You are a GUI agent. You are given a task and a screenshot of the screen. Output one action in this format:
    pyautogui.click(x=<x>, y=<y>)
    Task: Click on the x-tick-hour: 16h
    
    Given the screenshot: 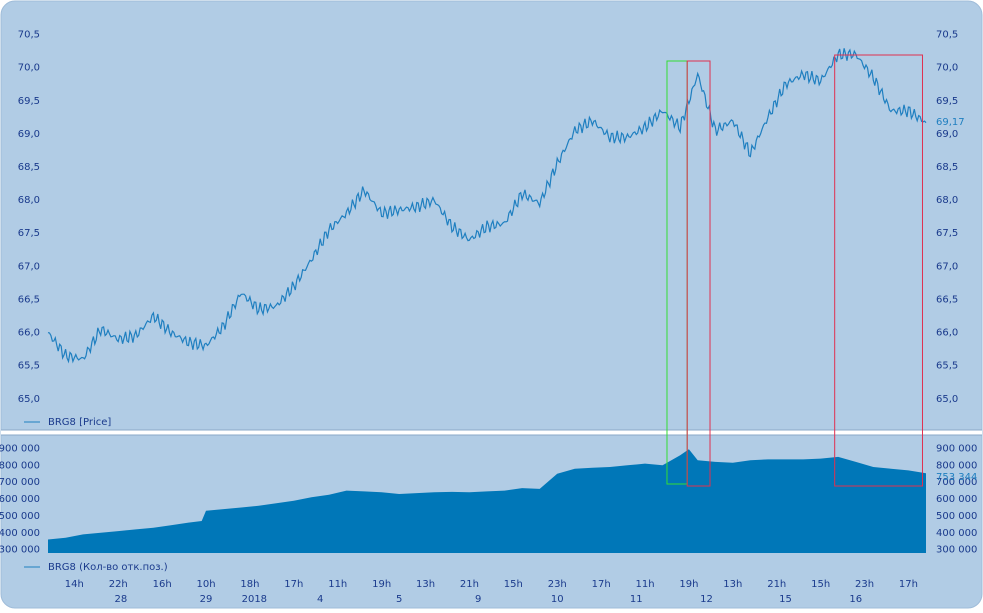 What is the action you would take?
    pyautogui.click(x=162, y=584)
    